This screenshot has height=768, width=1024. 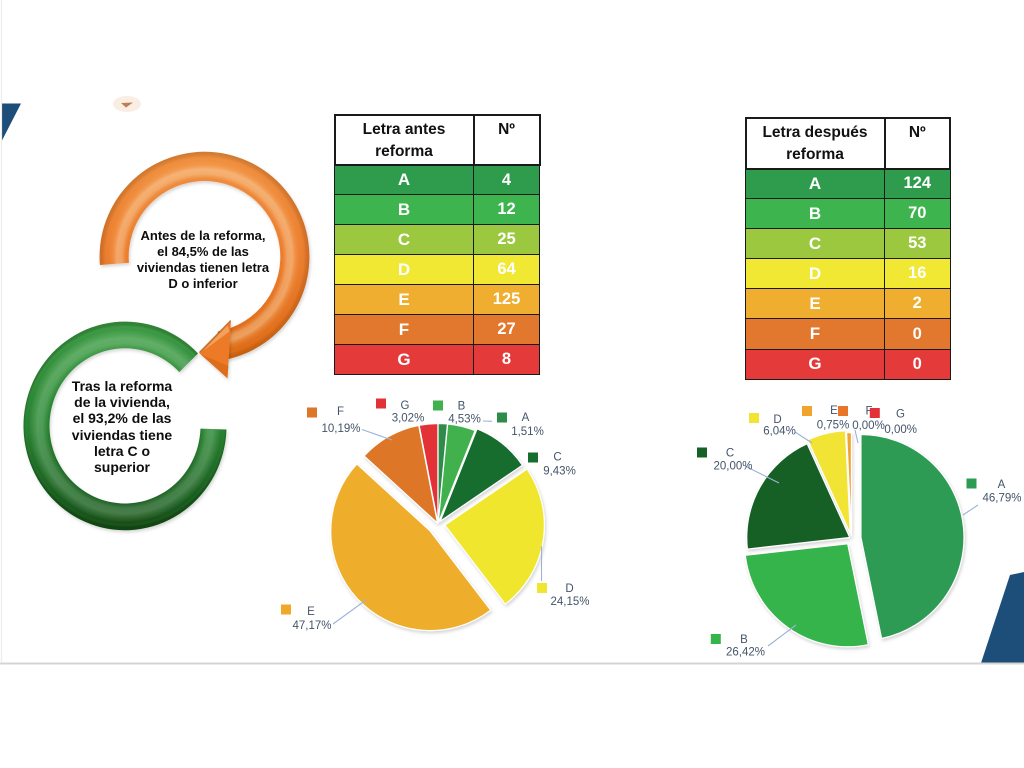 I want to click on svg-text: 9,43%, so click(x=559, y=472).